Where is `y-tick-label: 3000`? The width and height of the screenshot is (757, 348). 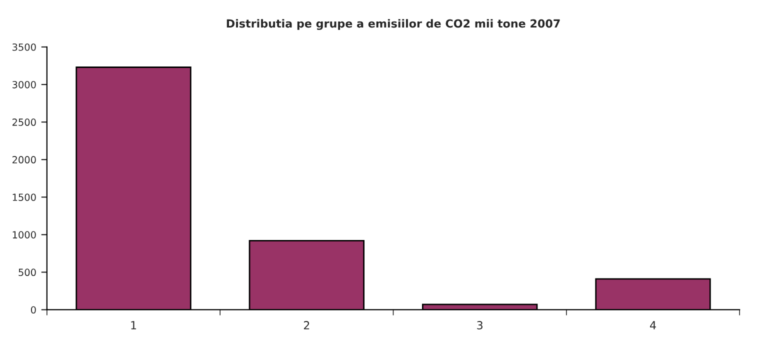
y-tick-label: 3000 is located at coordinates (24, 84).